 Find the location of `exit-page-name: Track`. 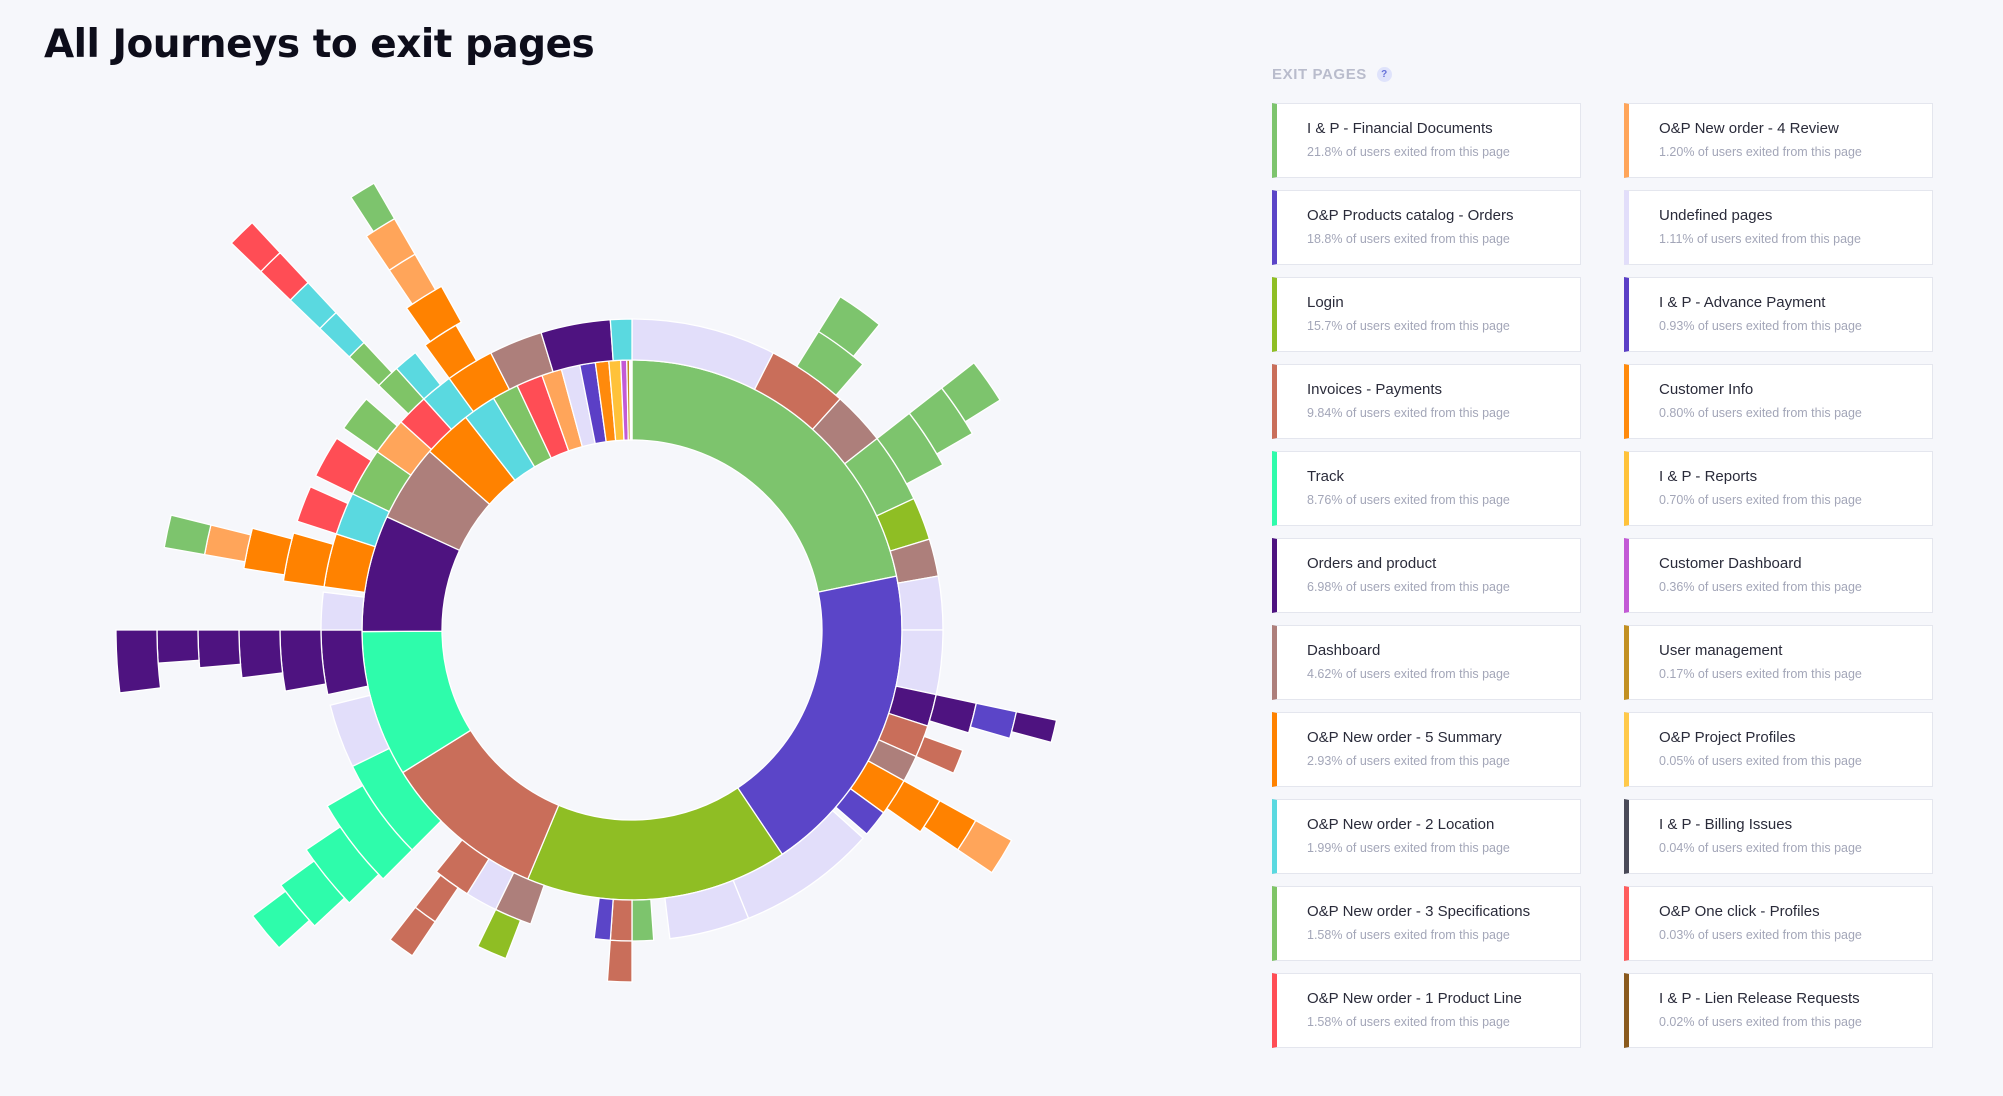

exit-page-name: Track is located at coordinates (1325, 476).